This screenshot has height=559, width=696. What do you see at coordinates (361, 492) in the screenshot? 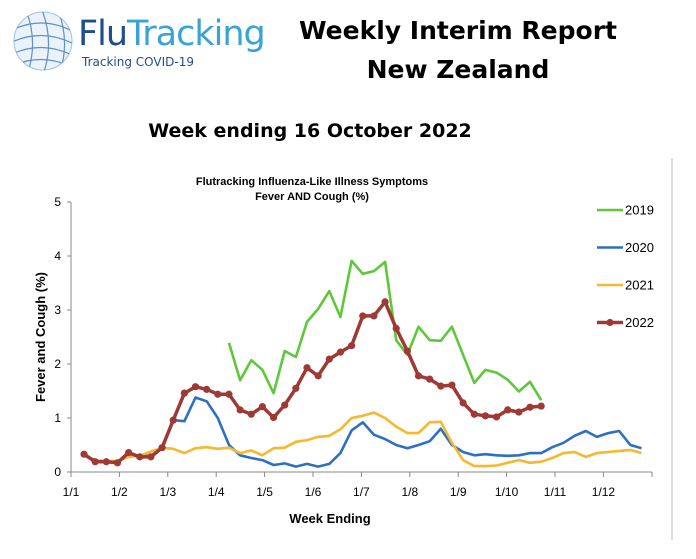
I see `x-tick-label: 1/7` at bounding box center [361, 492].